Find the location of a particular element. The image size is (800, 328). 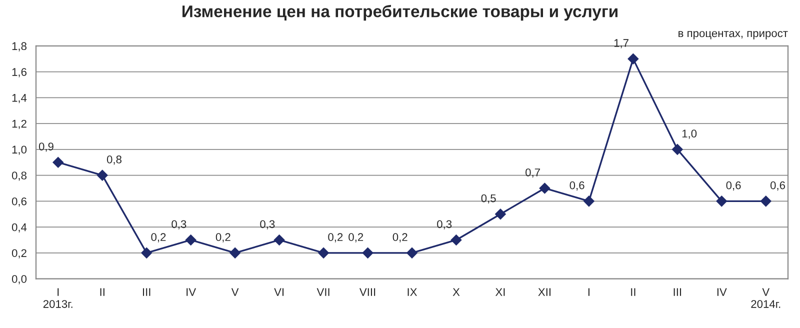

data-label: 0,7 is located at coordinates (533, 173).